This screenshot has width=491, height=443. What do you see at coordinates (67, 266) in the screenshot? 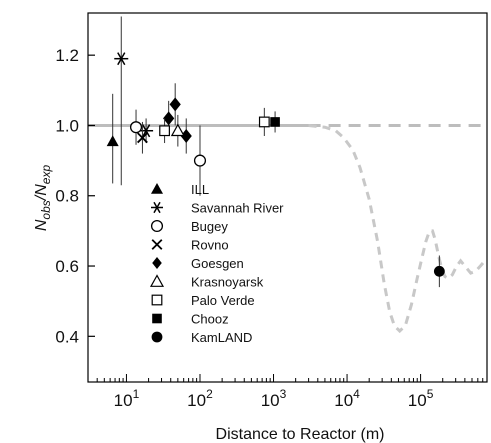
I see `y-tick-label: 0.6` at bounding box center [67, 266].